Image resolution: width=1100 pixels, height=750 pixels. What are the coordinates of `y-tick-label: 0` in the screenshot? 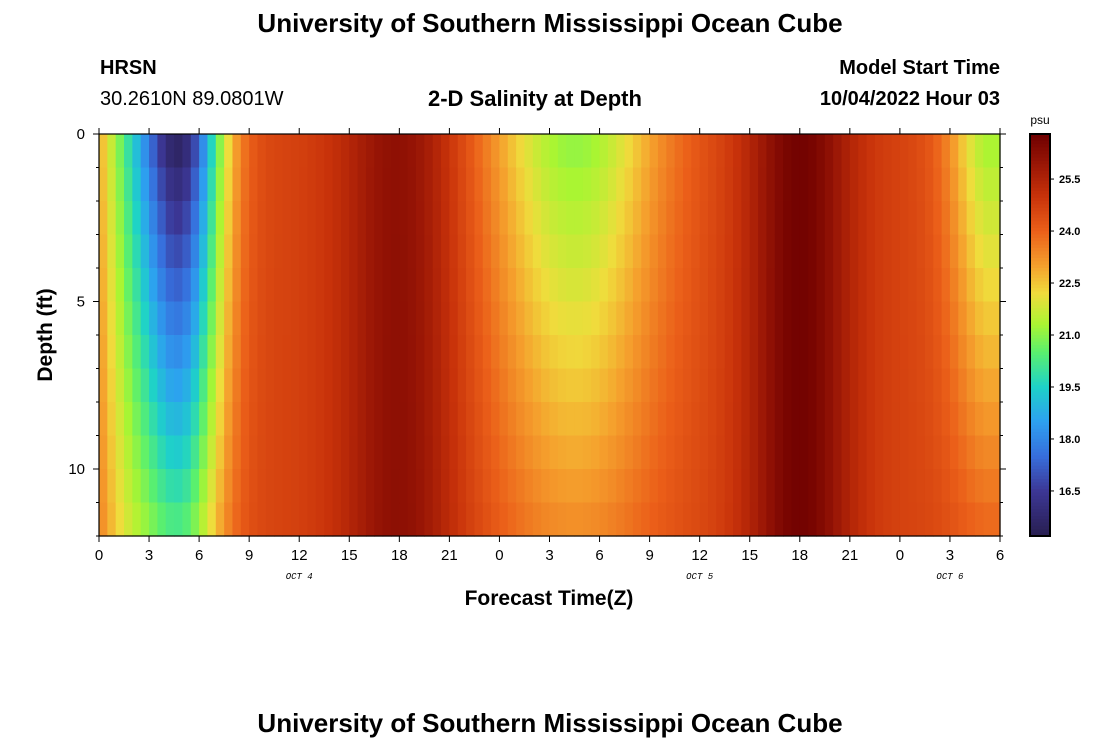 It's located at (81, 134).